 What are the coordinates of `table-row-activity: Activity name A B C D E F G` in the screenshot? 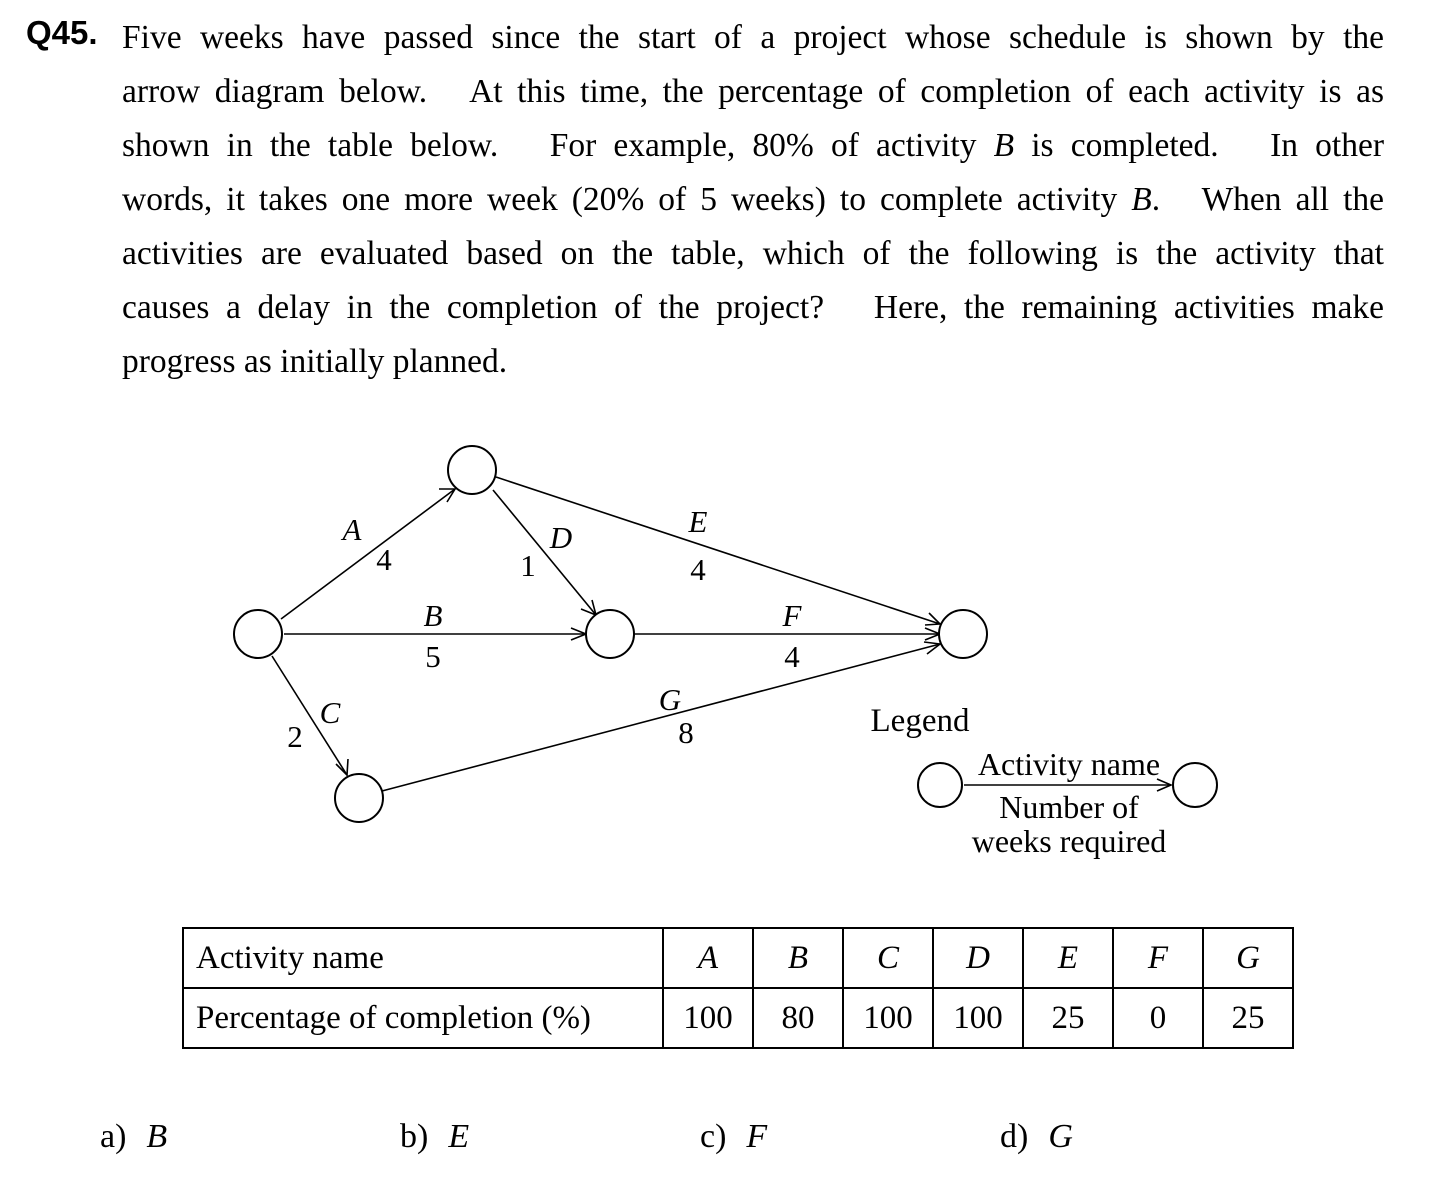 It's located at (738, 958).